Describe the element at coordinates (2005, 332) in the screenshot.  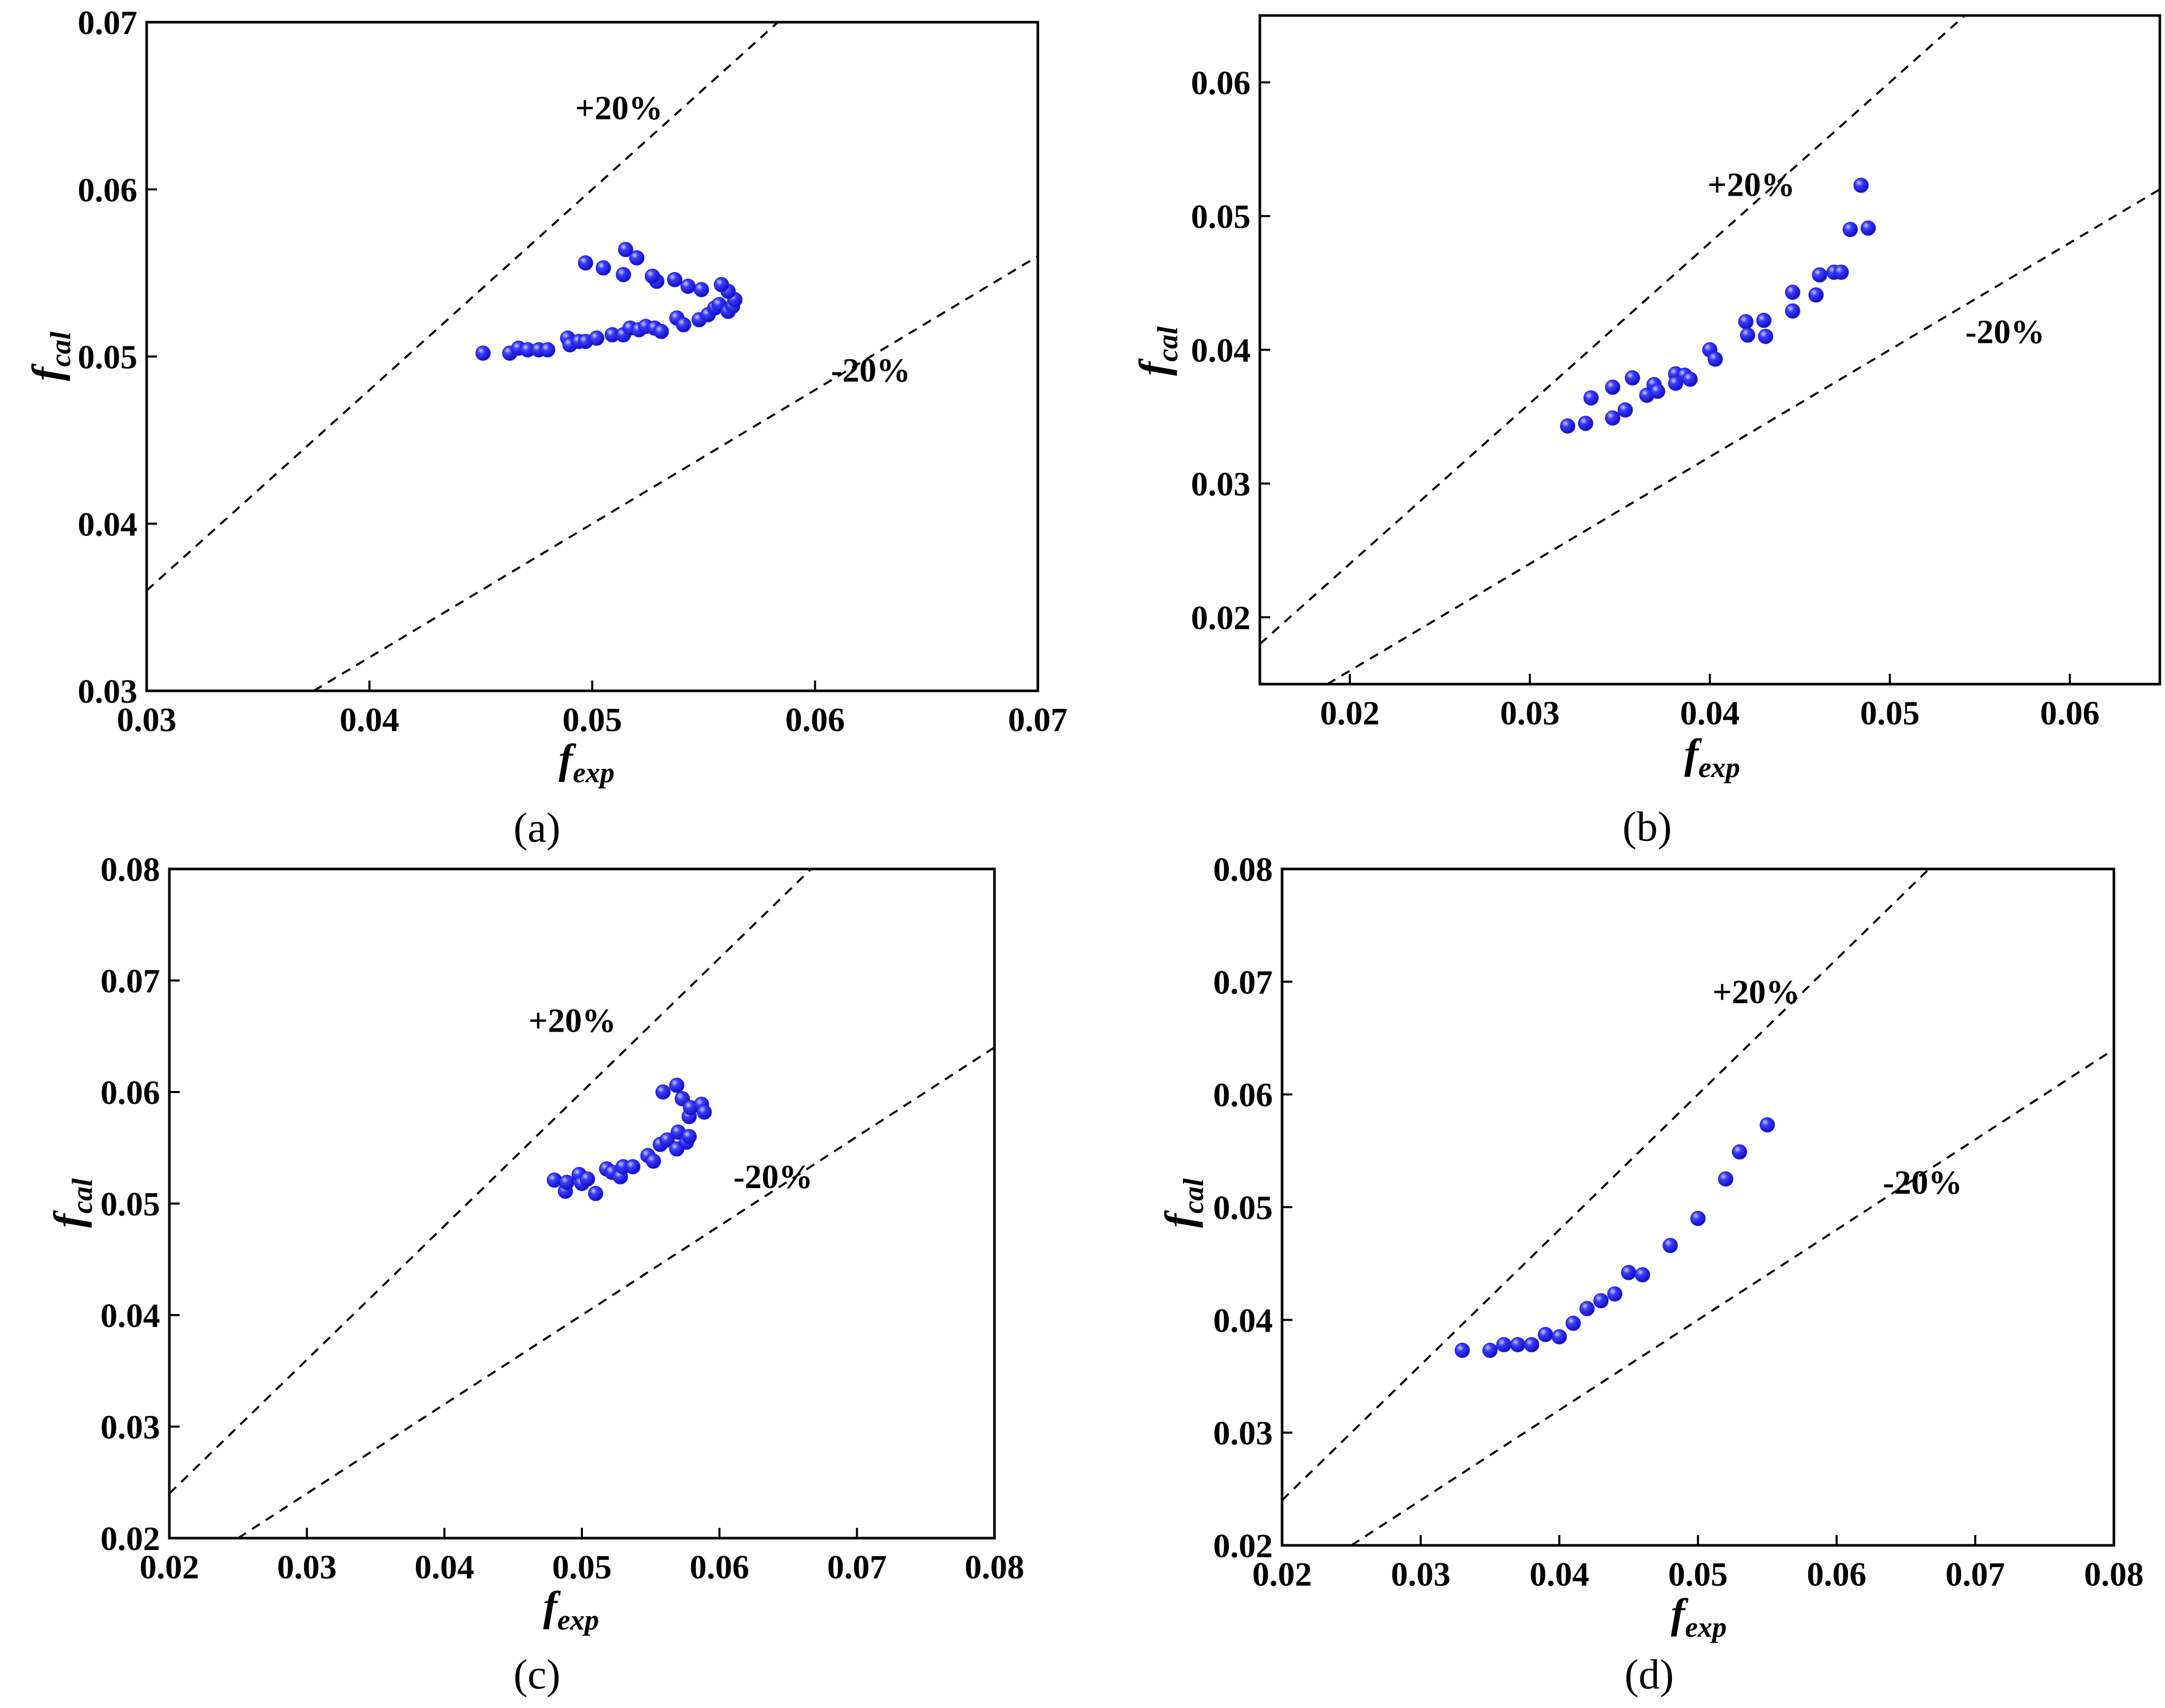
I see `band-label-minus20-b: -20%` at that location.